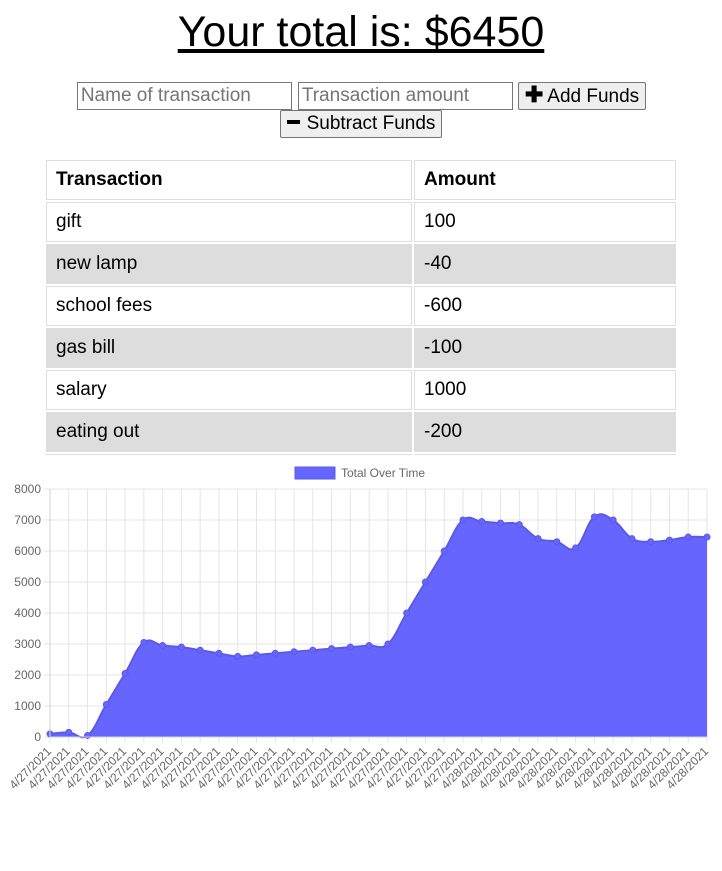  I want to click on transaction-name-cell: new lamp, so click(229, 264).